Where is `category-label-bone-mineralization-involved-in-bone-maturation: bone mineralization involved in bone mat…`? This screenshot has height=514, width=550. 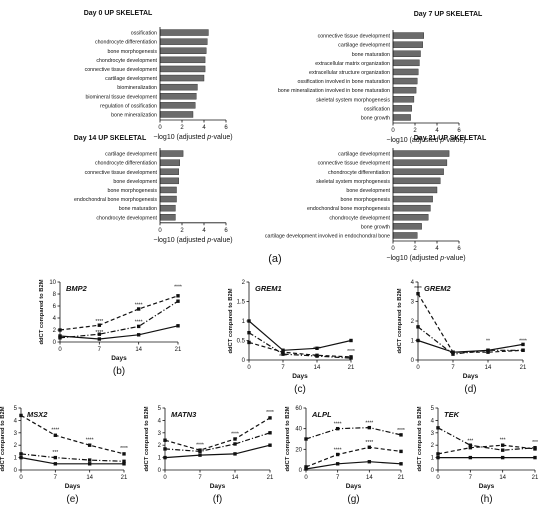 category-label-bone-mineralization-involved-in-bone-maturation: bone mineralization involved in bone mat… is located at coordinates (334, 91).